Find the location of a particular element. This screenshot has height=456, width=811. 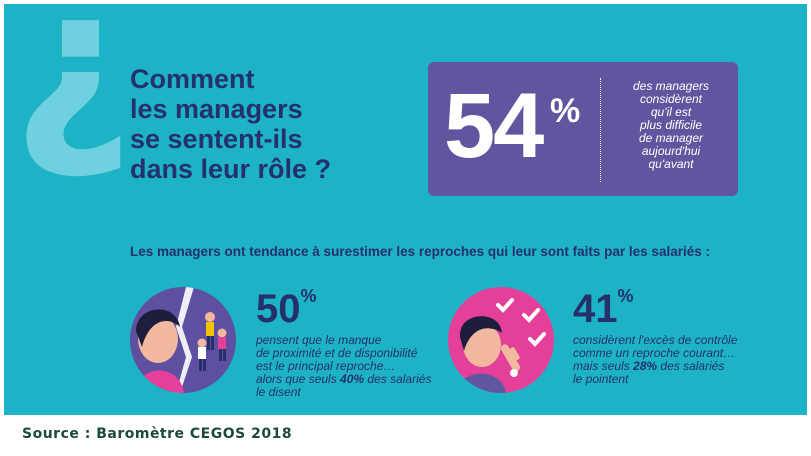

desc-highlight: 28% is located at coordinates (645, 366).